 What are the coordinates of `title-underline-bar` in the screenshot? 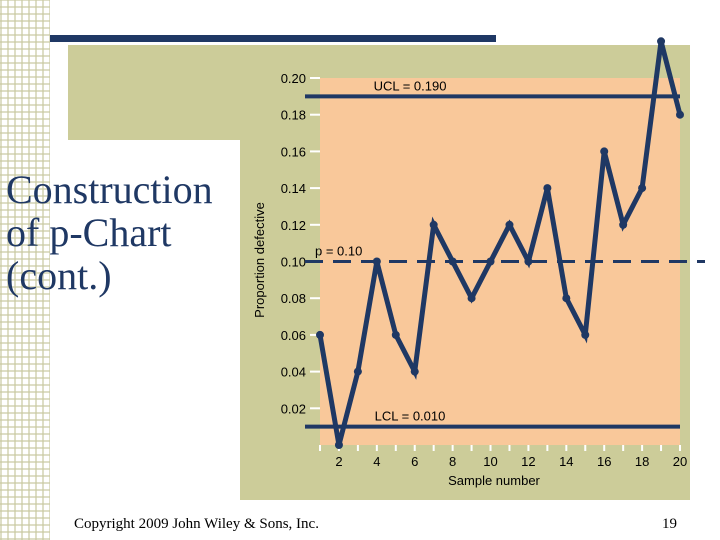 It's located at (273, 38).